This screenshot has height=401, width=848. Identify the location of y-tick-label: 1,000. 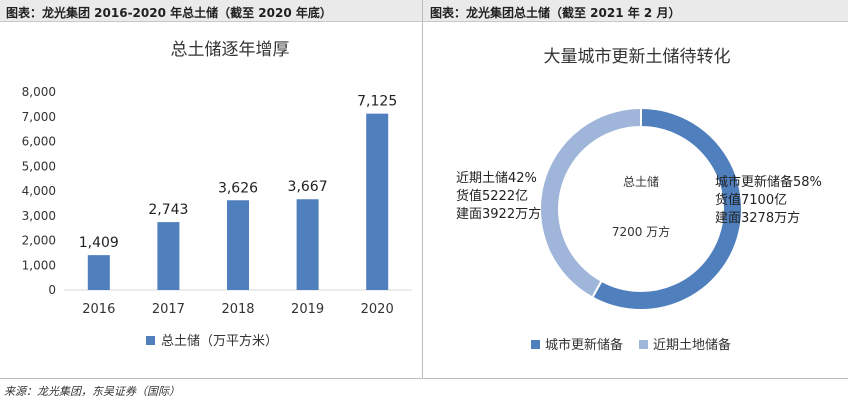
(39, 265).